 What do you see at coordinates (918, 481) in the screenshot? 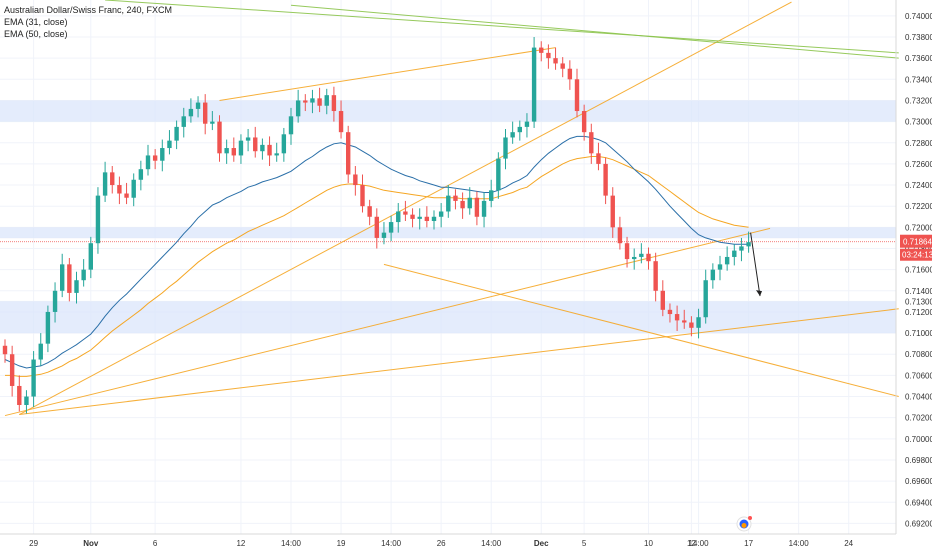
I see `price-tick-label: 0.69600` at bounding box center [918, 481].